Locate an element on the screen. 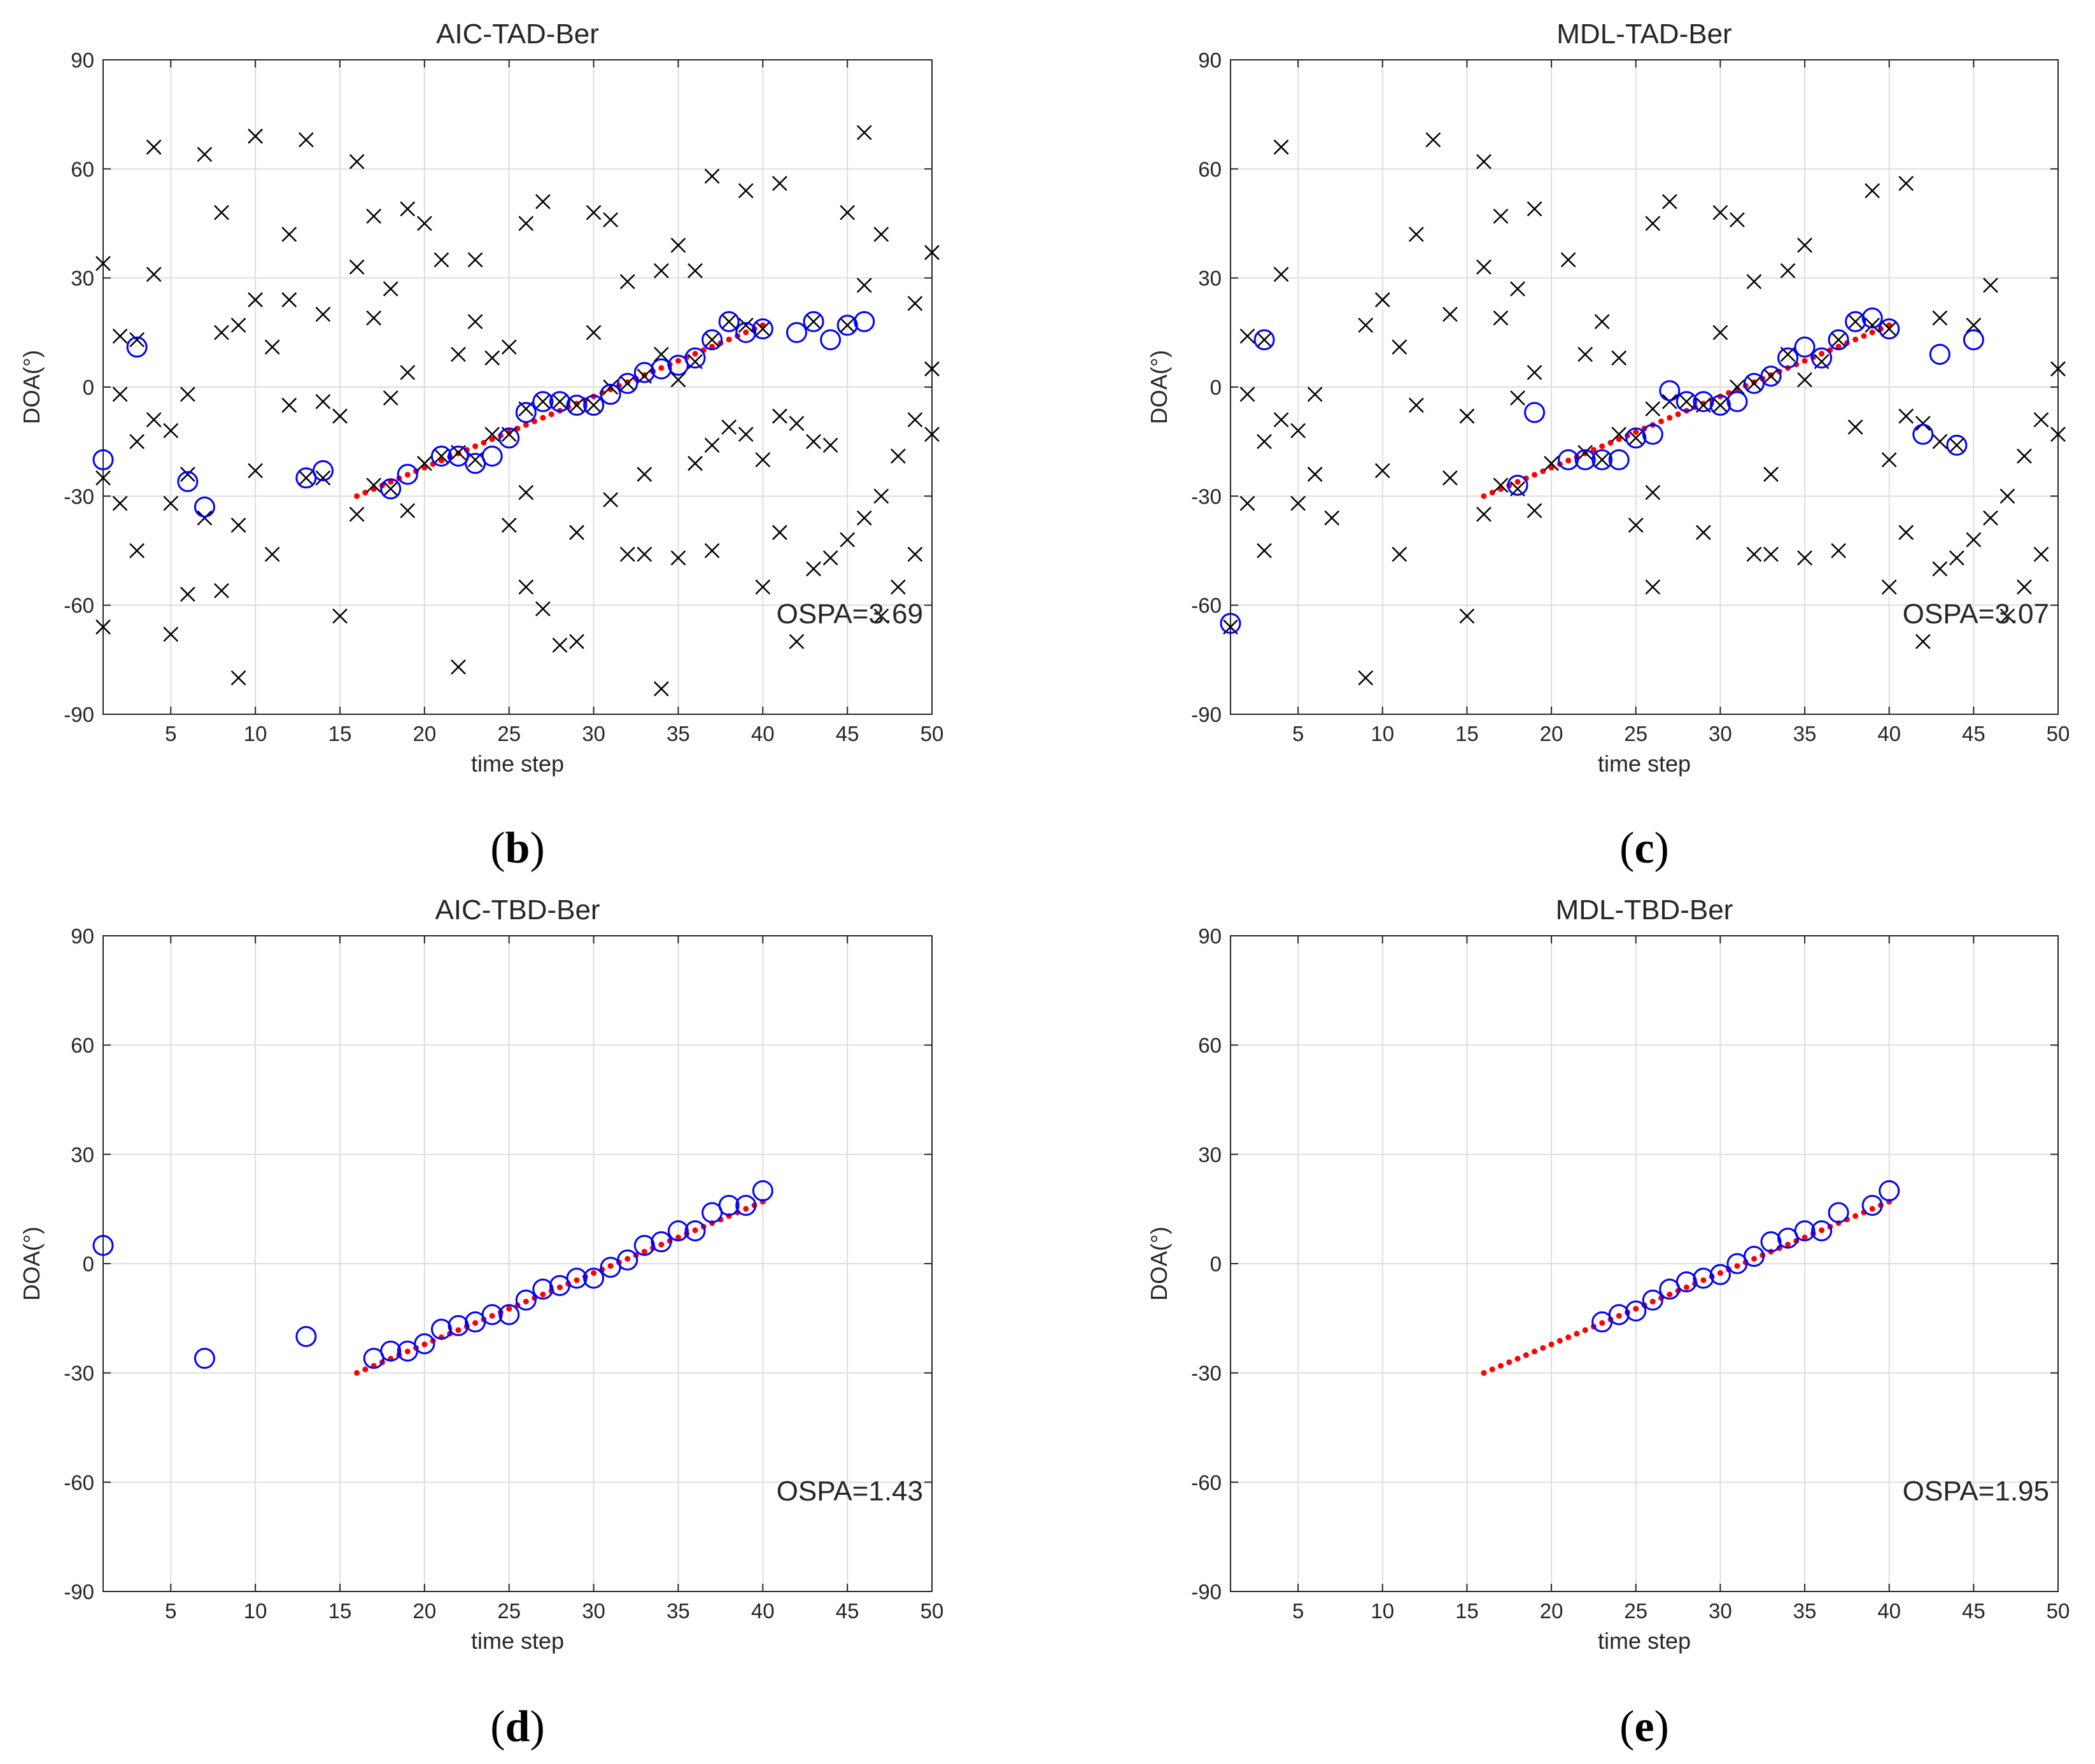  x-tick-label: 40 is located at coordinates (763, 733).